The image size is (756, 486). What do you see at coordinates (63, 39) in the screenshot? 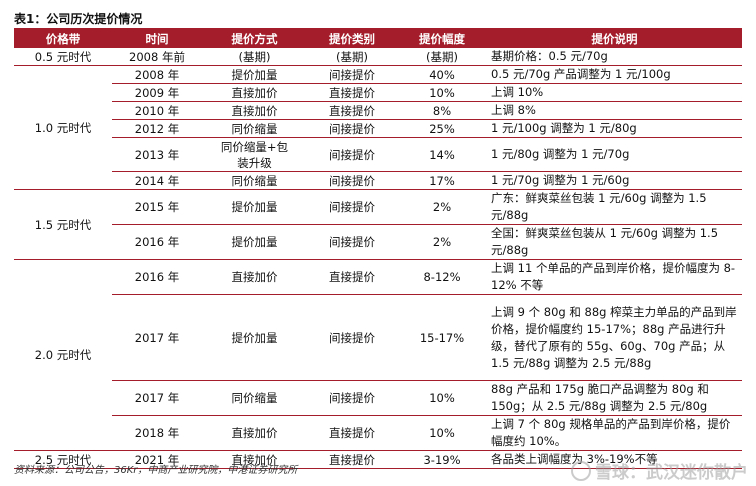
I see `header-price-band: 价格带` at bounding box center [63, 39].